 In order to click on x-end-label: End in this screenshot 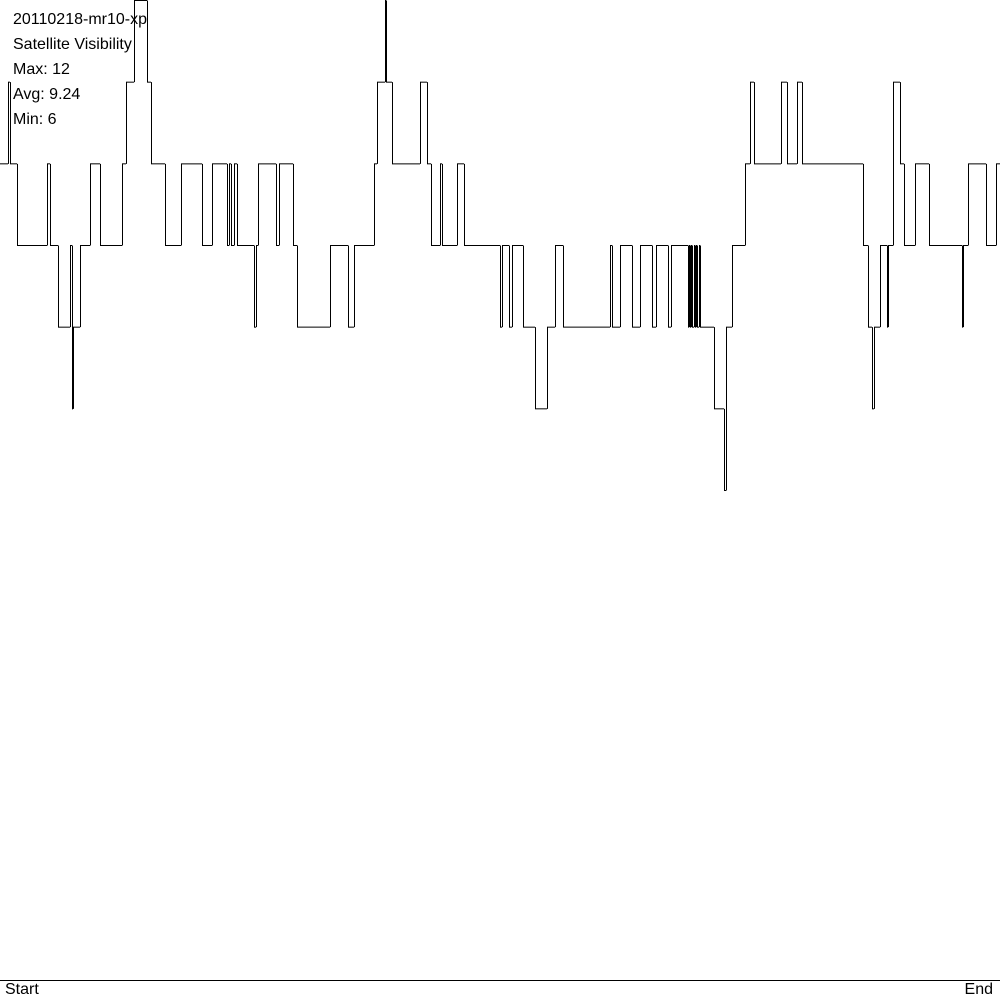, I will do `click(979, 989)`.